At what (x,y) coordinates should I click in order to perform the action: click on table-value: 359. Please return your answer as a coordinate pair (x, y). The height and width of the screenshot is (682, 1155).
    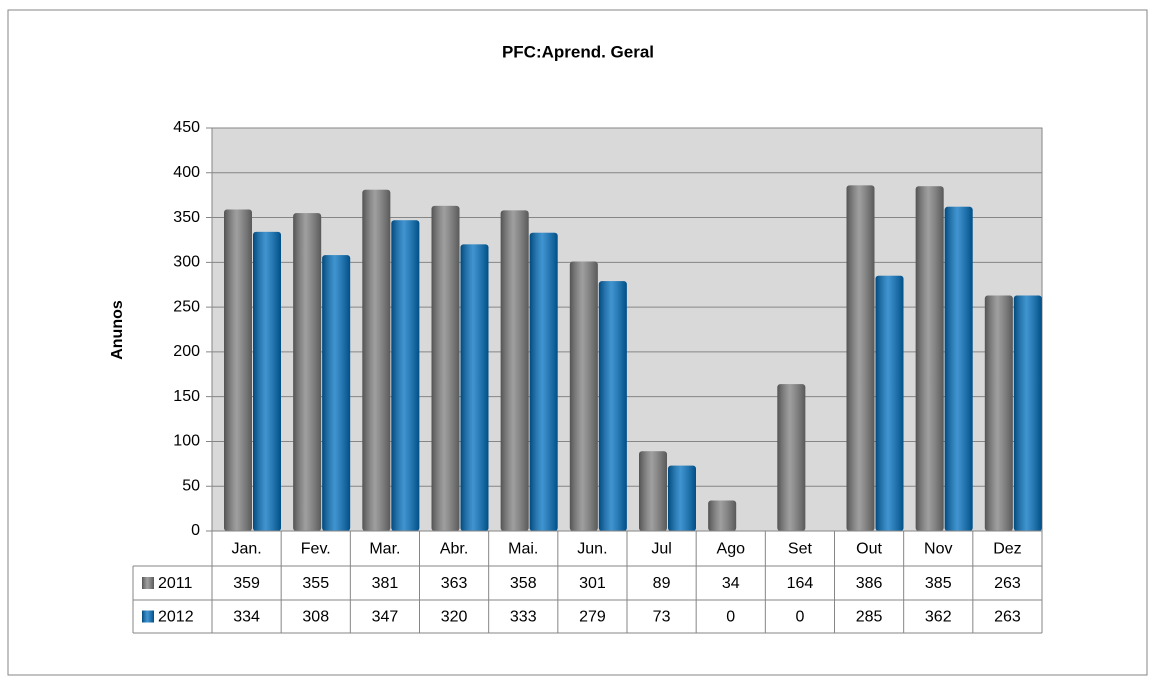
    Looking at the image, I should click on (246, 583).